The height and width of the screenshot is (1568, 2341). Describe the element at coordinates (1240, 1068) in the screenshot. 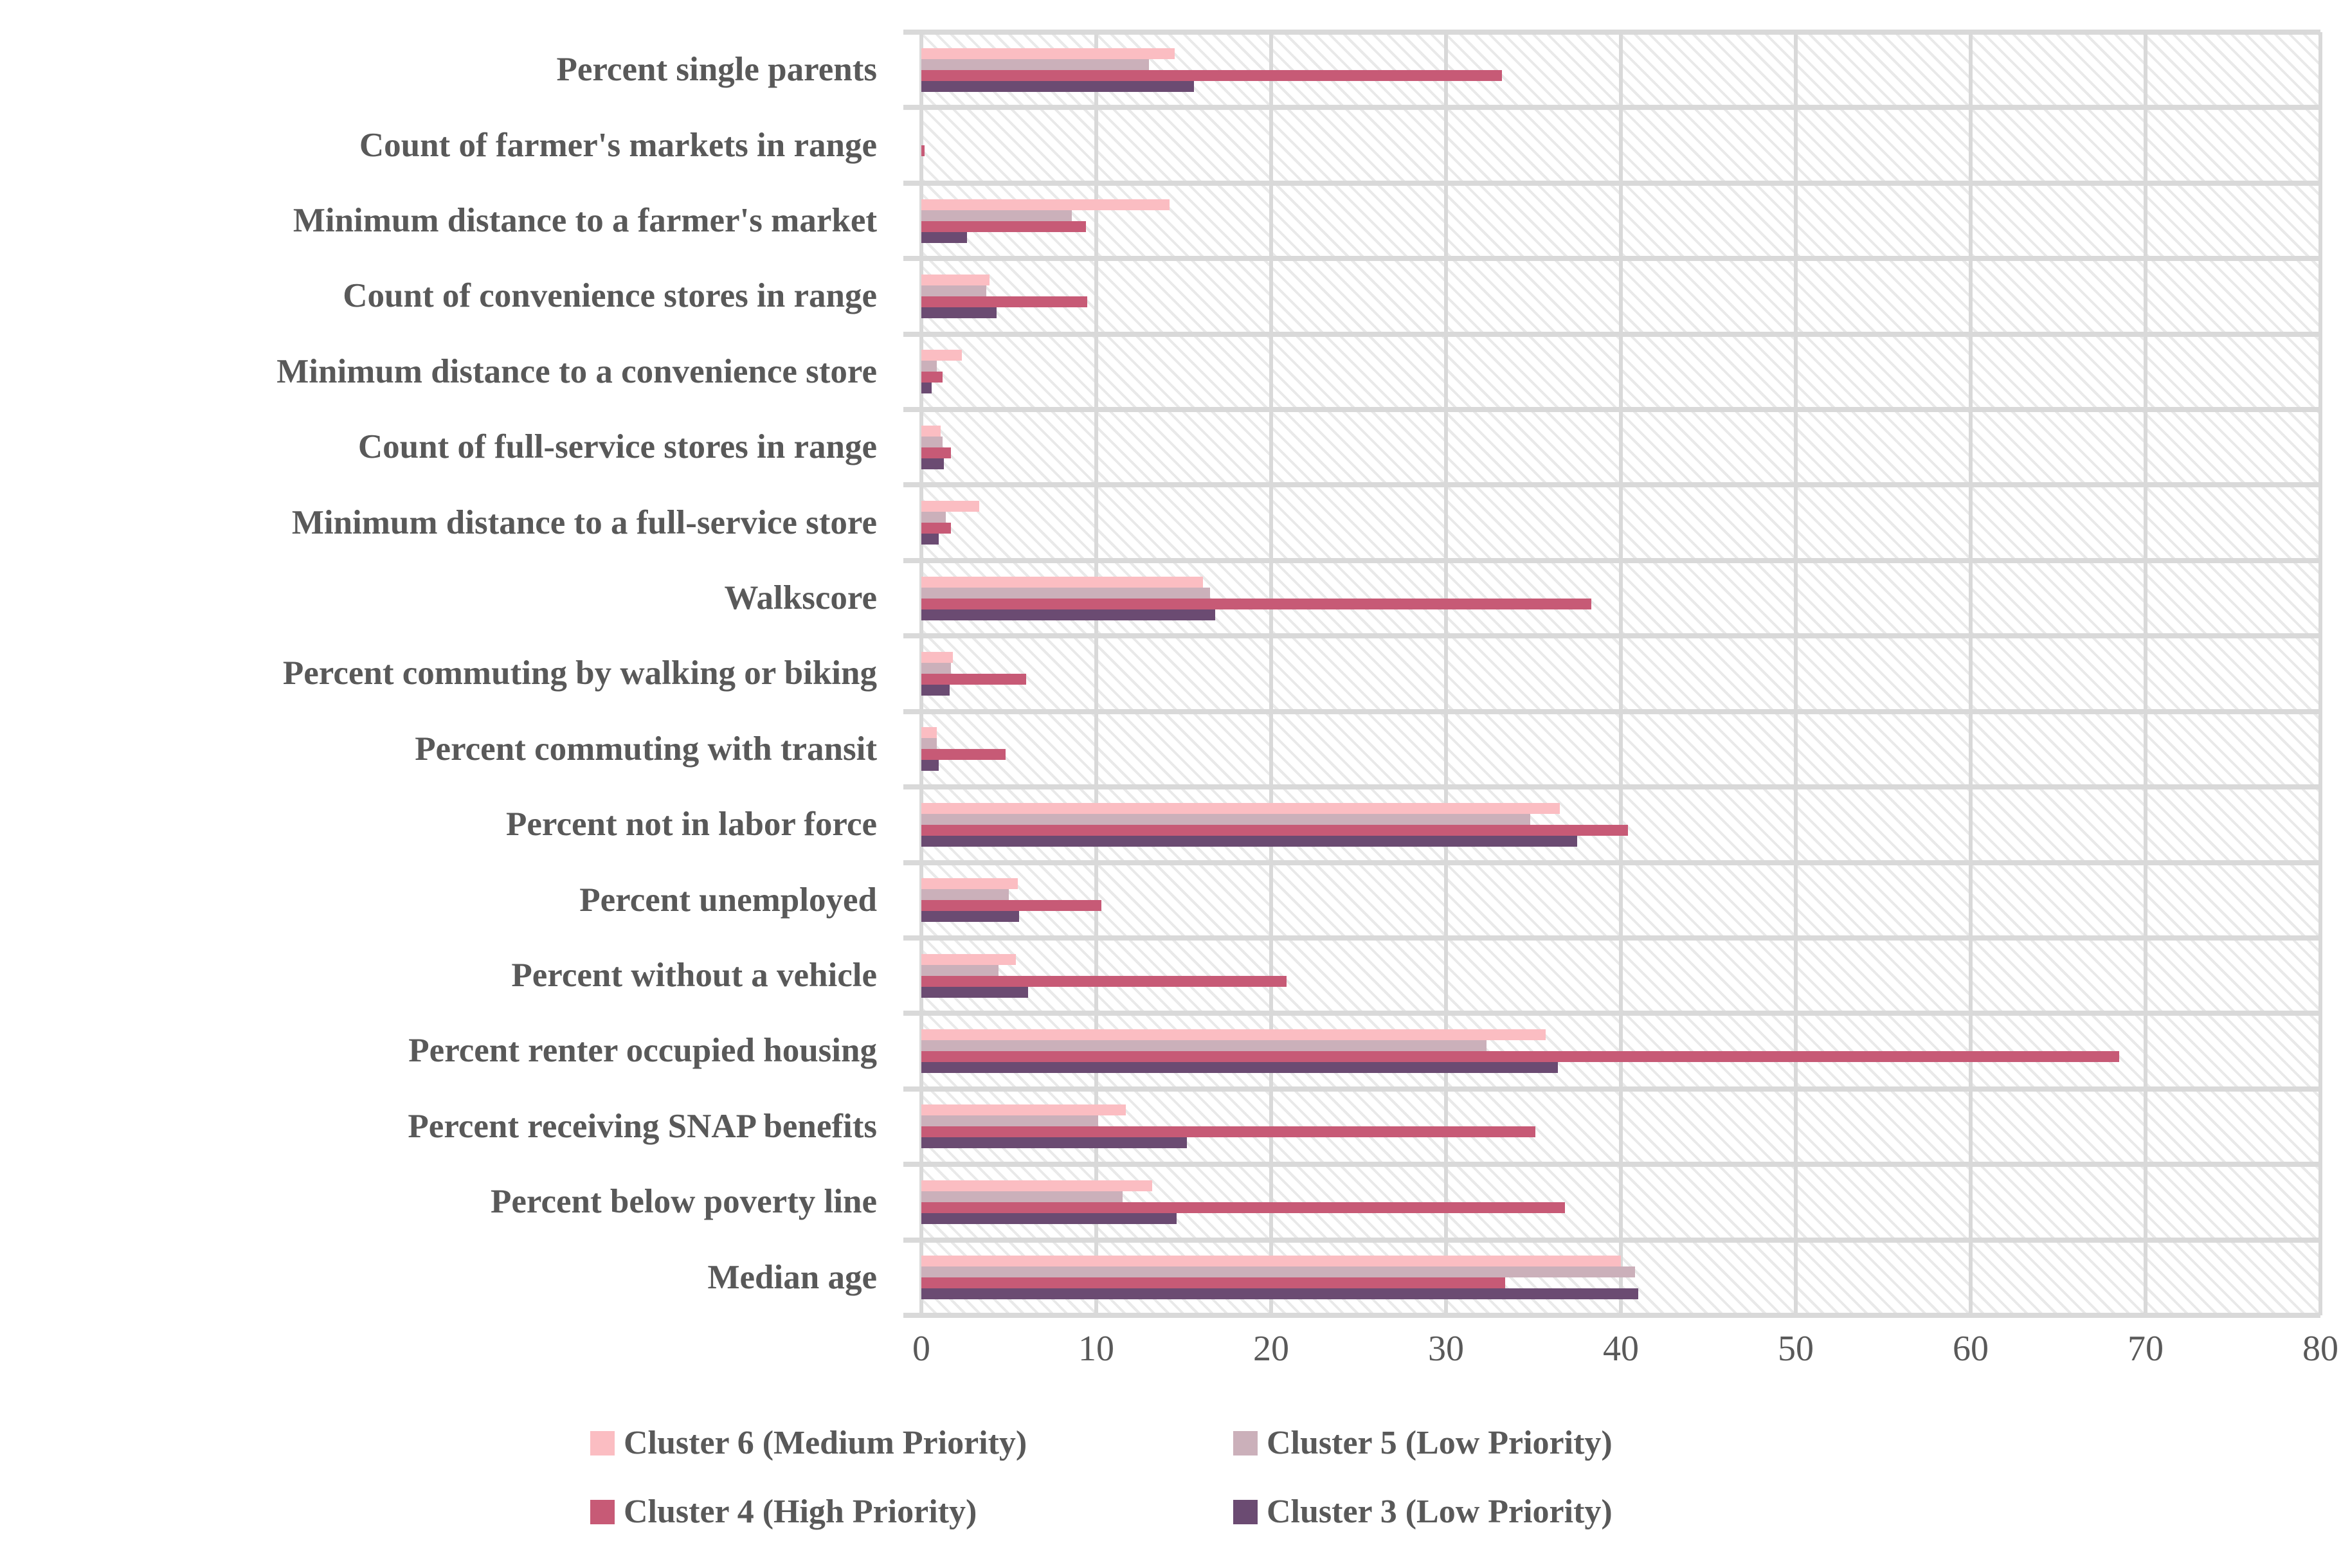

I see `bar-cluster-3-low-priority-percent-renter-occupied-housing` at that location.